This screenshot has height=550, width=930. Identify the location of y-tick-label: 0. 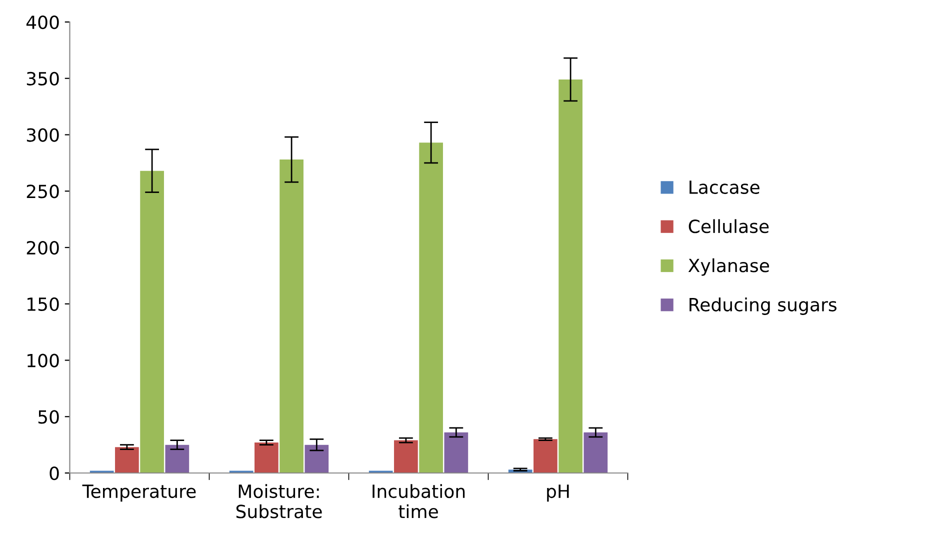
(54, 473).